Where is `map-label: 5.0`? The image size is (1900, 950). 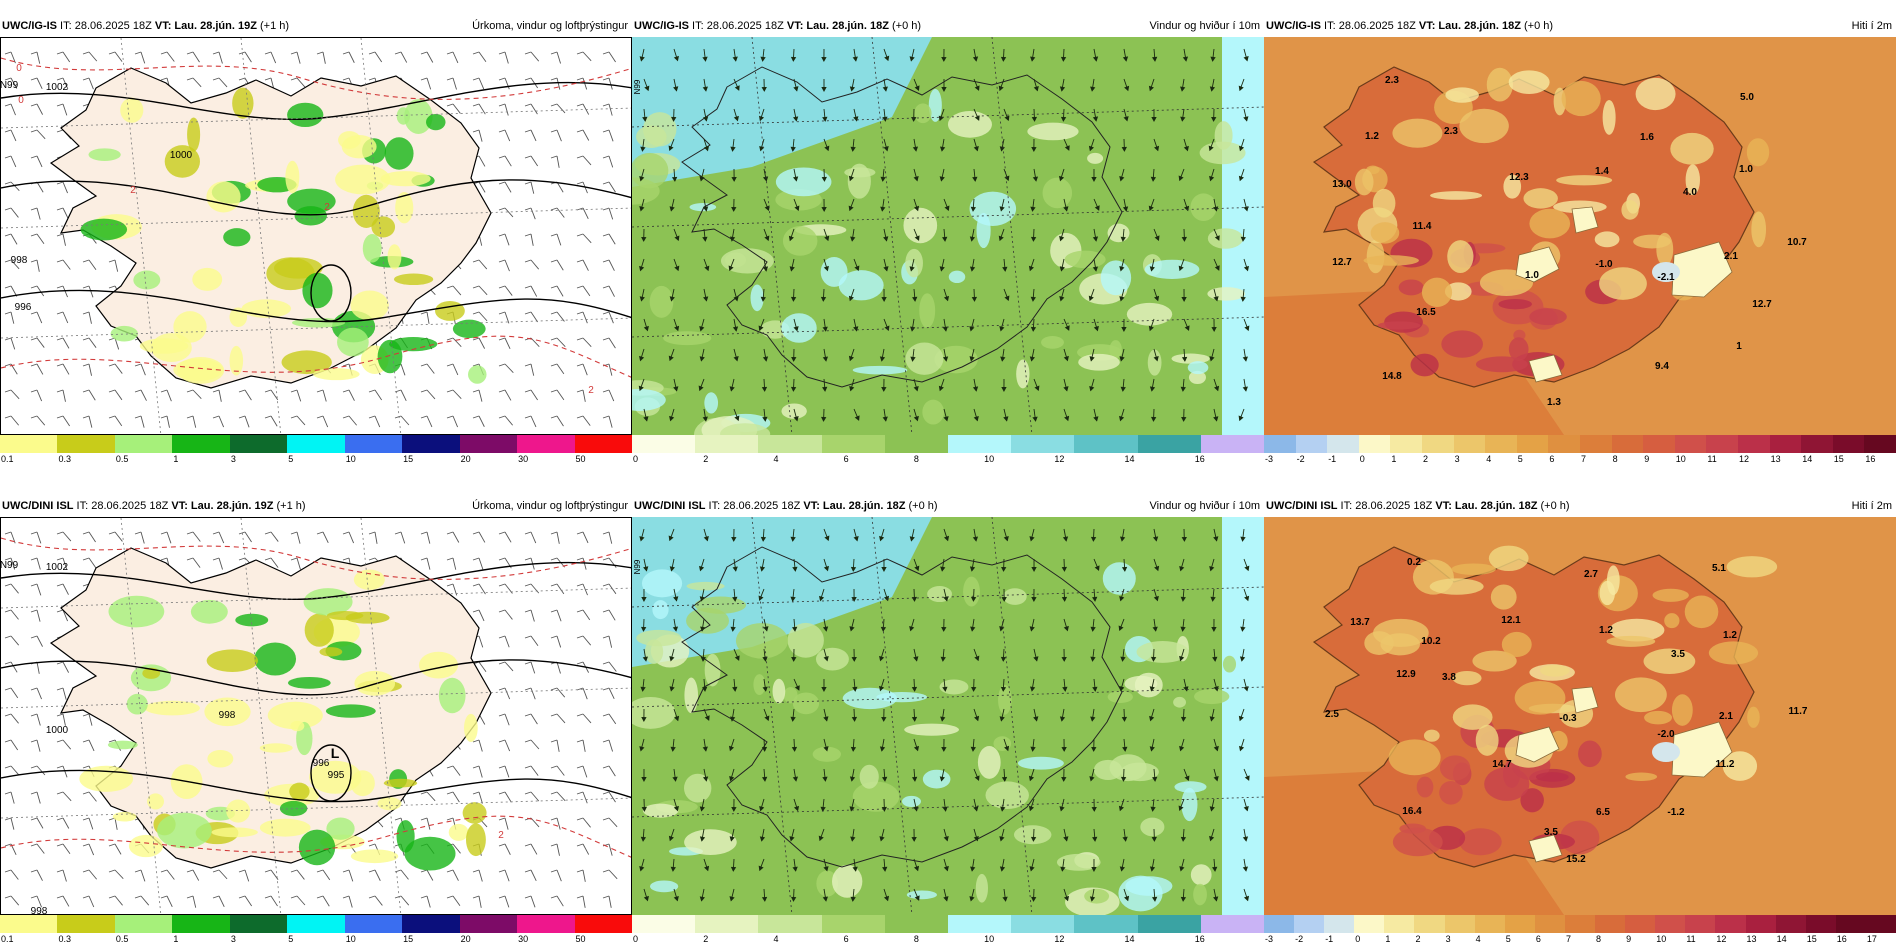 map-label: 5.0 is located at coordinates (1747, 97).